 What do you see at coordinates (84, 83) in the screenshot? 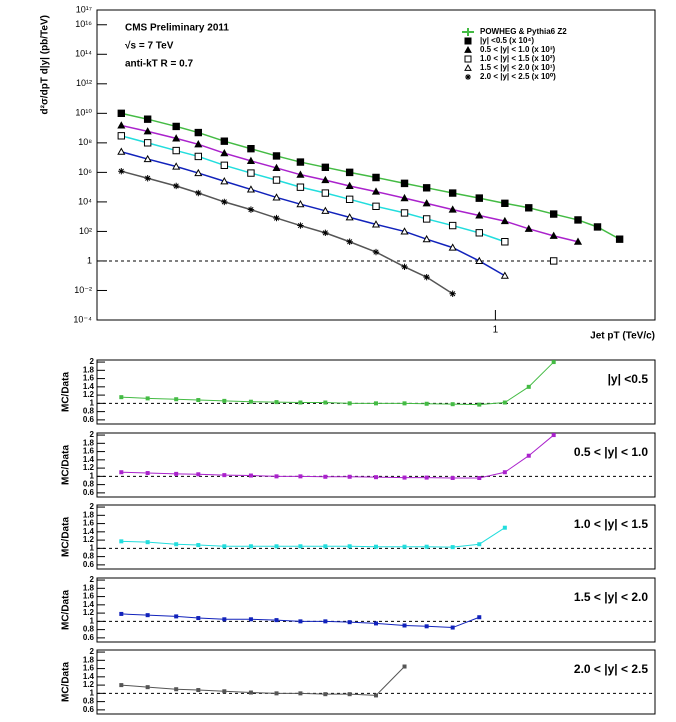
I see `y-tick-label: 10¹²` at bounding box center [84, 83].